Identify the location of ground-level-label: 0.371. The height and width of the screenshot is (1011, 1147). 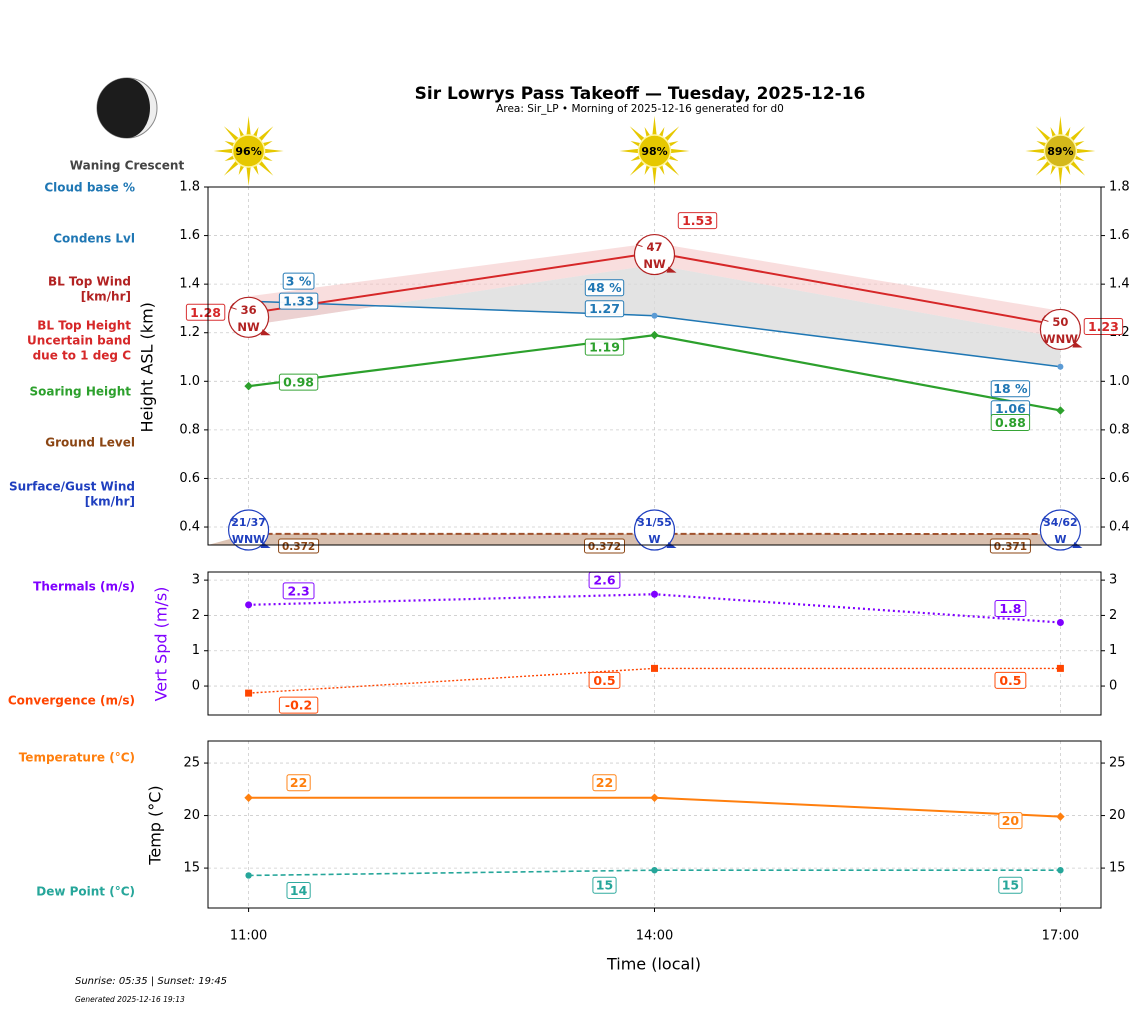
(1010, 547).